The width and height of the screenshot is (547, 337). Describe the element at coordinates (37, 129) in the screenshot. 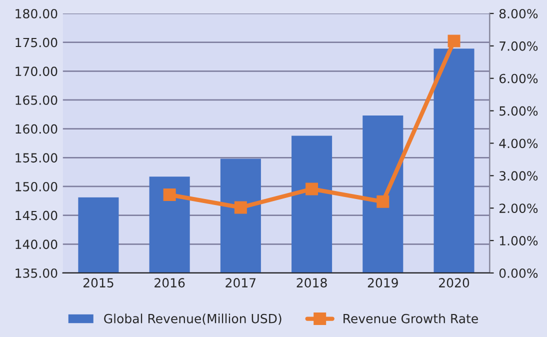

I see `y-tick-label: 160.00` at that location.